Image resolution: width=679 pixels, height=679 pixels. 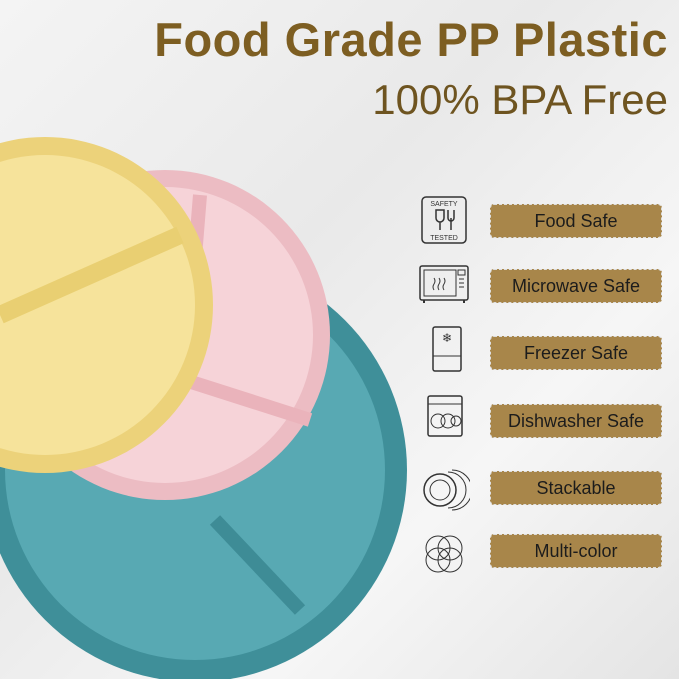 I want to click on feature-badge-food-safe: Food Safe, so click(x=576, y=221).